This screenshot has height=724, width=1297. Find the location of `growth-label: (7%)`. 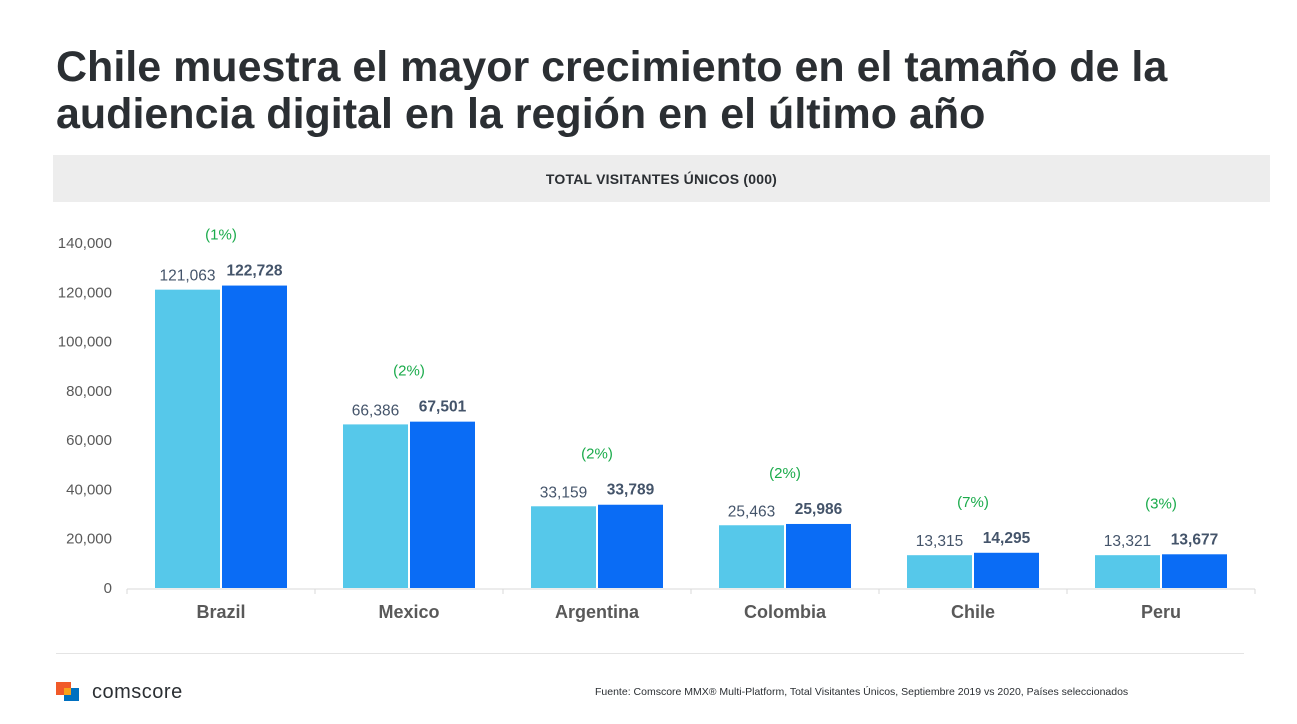

growth-label: (7%) is located at coordinates (973, 502).